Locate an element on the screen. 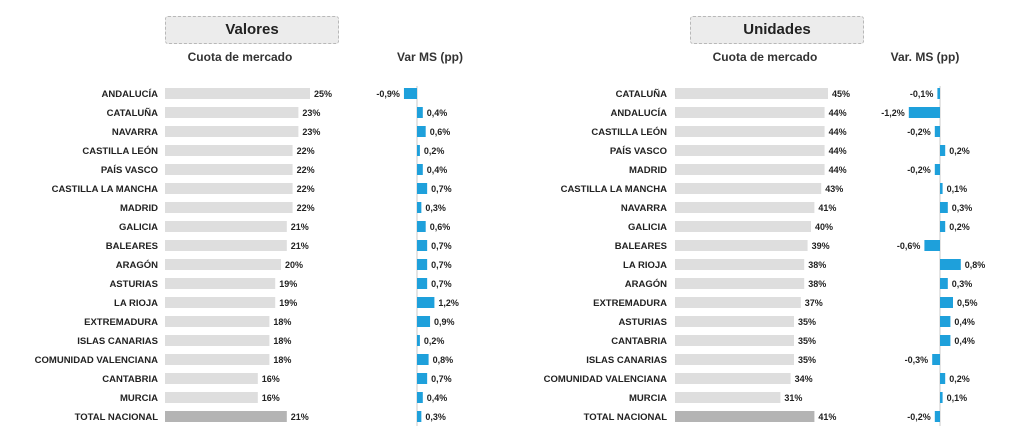 Image resolution: width=1024 pixels, height=444 pixels. valores-var-header: Var MS (pp) is located at coordinates (429, 57).